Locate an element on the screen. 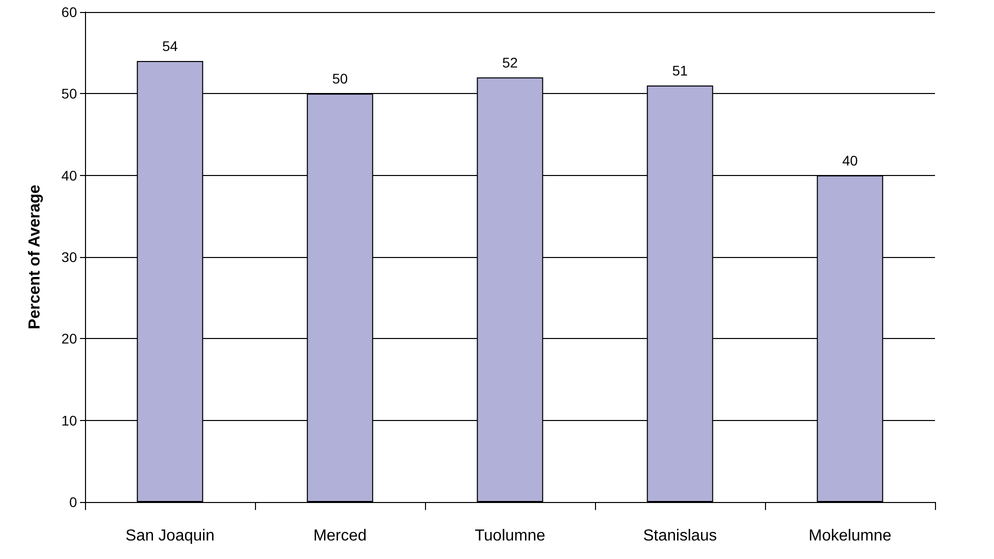 The width and height of the screenshot is (994, 559). x-tick-label: San Joaquin is located at coordinates (170, 536).